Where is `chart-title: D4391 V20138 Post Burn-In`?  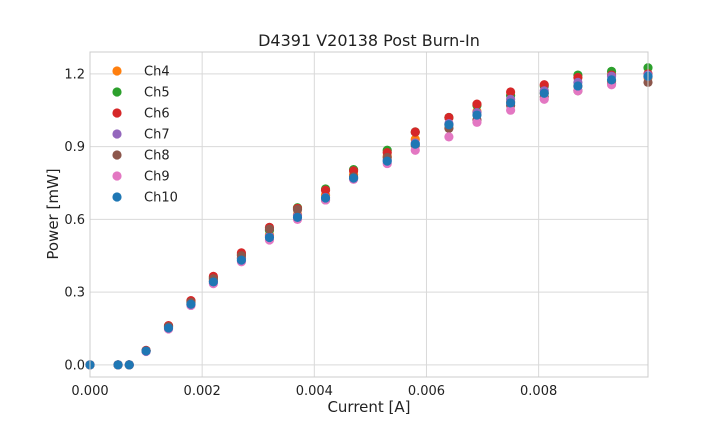 chart-title: D4391 V20138 Post Burn-In is located at coordinates (369, 40).